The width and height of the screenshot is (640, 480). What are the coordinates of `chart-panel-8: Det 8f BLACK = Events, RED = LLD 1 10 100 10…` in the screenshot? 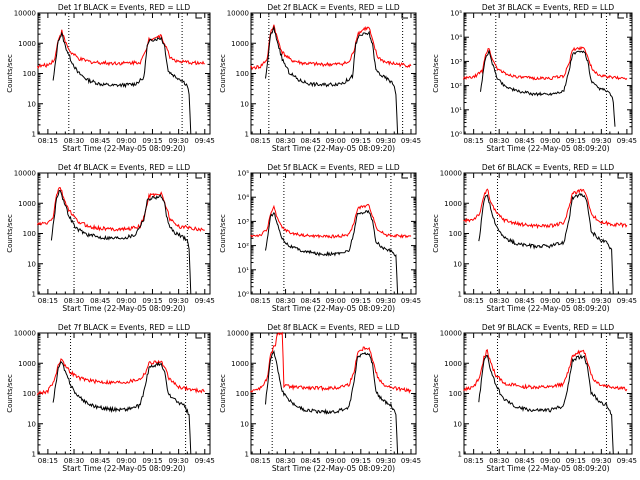 It's located at (320, 398).